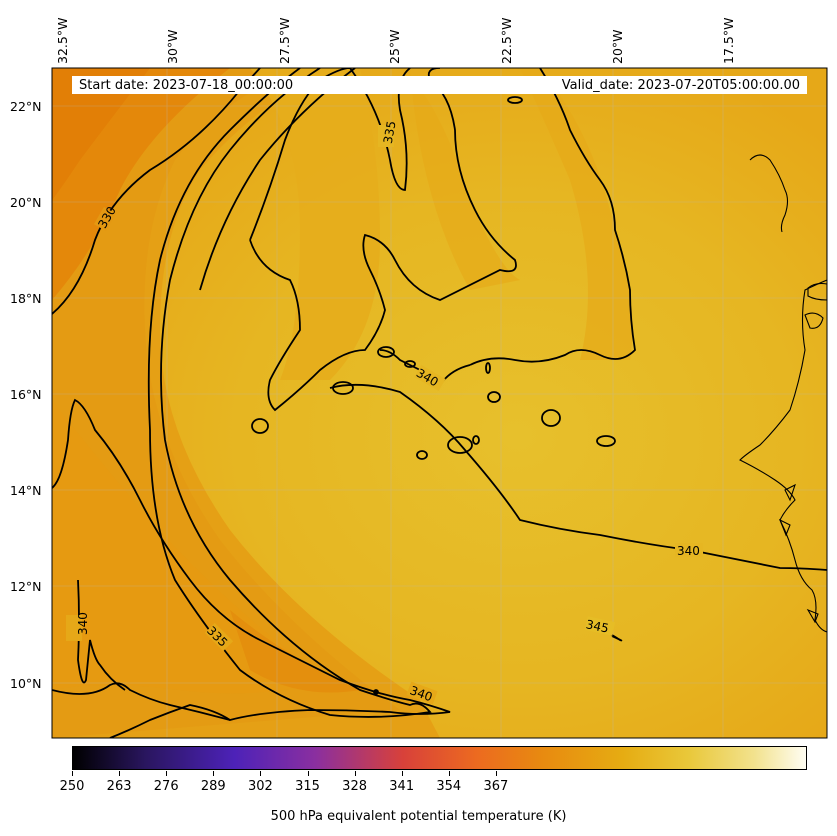 The width and height of the screenshot is (837, 836). What do you see at coordinates (72, 786) in the screenshot?
I see `colorbar-tick-label: 250` at bounding box center [72, 786].